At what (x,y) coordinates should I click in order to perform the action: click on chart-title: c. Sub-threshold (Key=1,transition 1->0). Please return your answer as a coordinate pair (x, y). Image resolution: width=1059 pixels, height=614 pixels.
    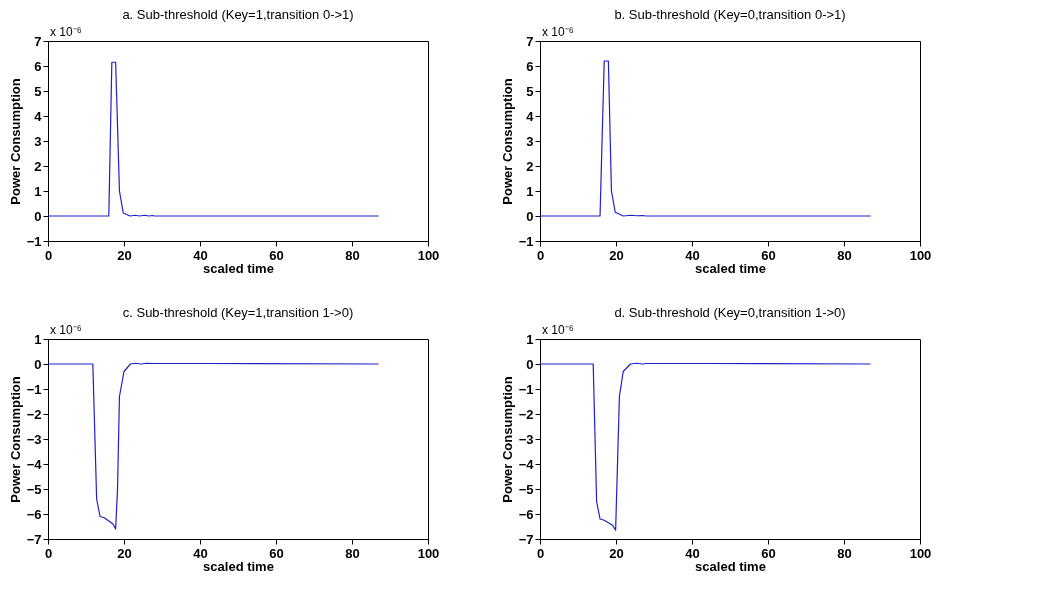
    Looking at the image, I should click on (238, 312).